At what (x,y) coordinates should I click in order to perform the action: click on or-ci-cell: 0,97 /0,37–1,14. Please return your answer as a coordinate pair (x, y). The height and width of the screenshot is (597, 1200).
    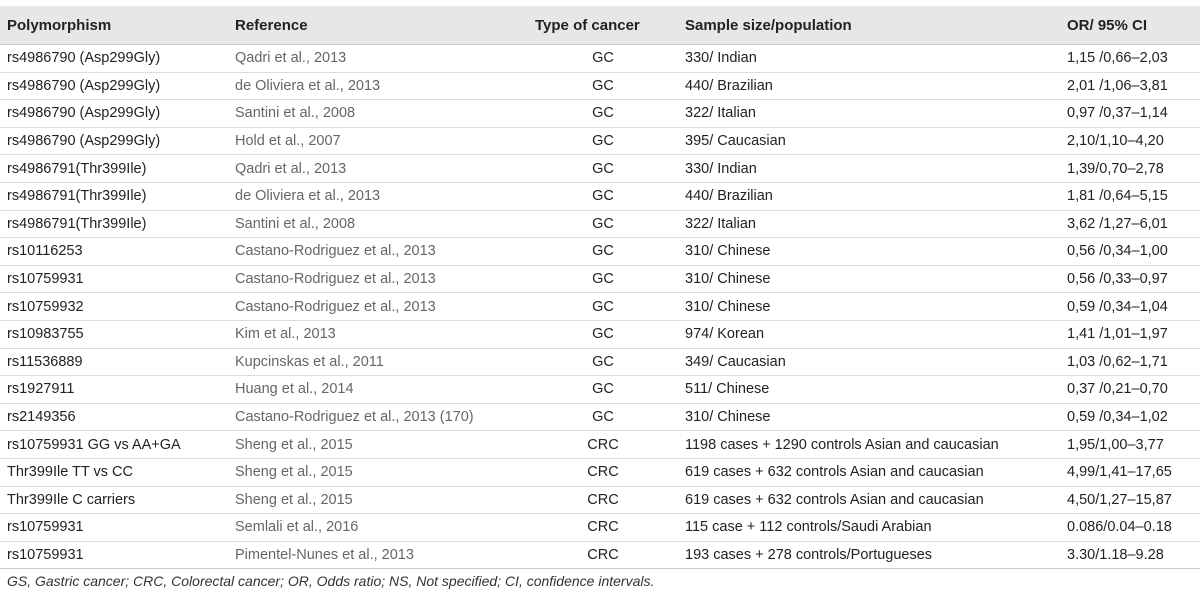
    Looking at the image, I should click on (1130, 113).